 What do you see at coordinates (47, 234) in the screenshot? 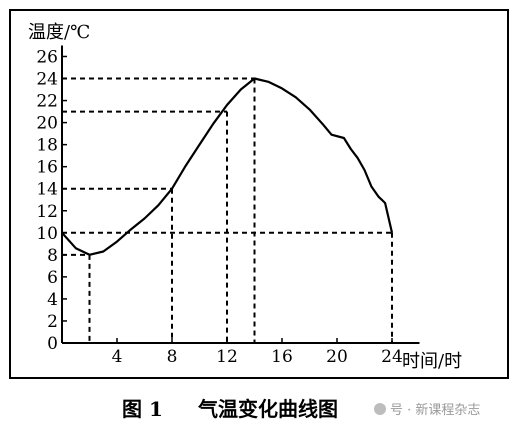
I see `y-tick-label: 10` at bounding box center [47, 234].